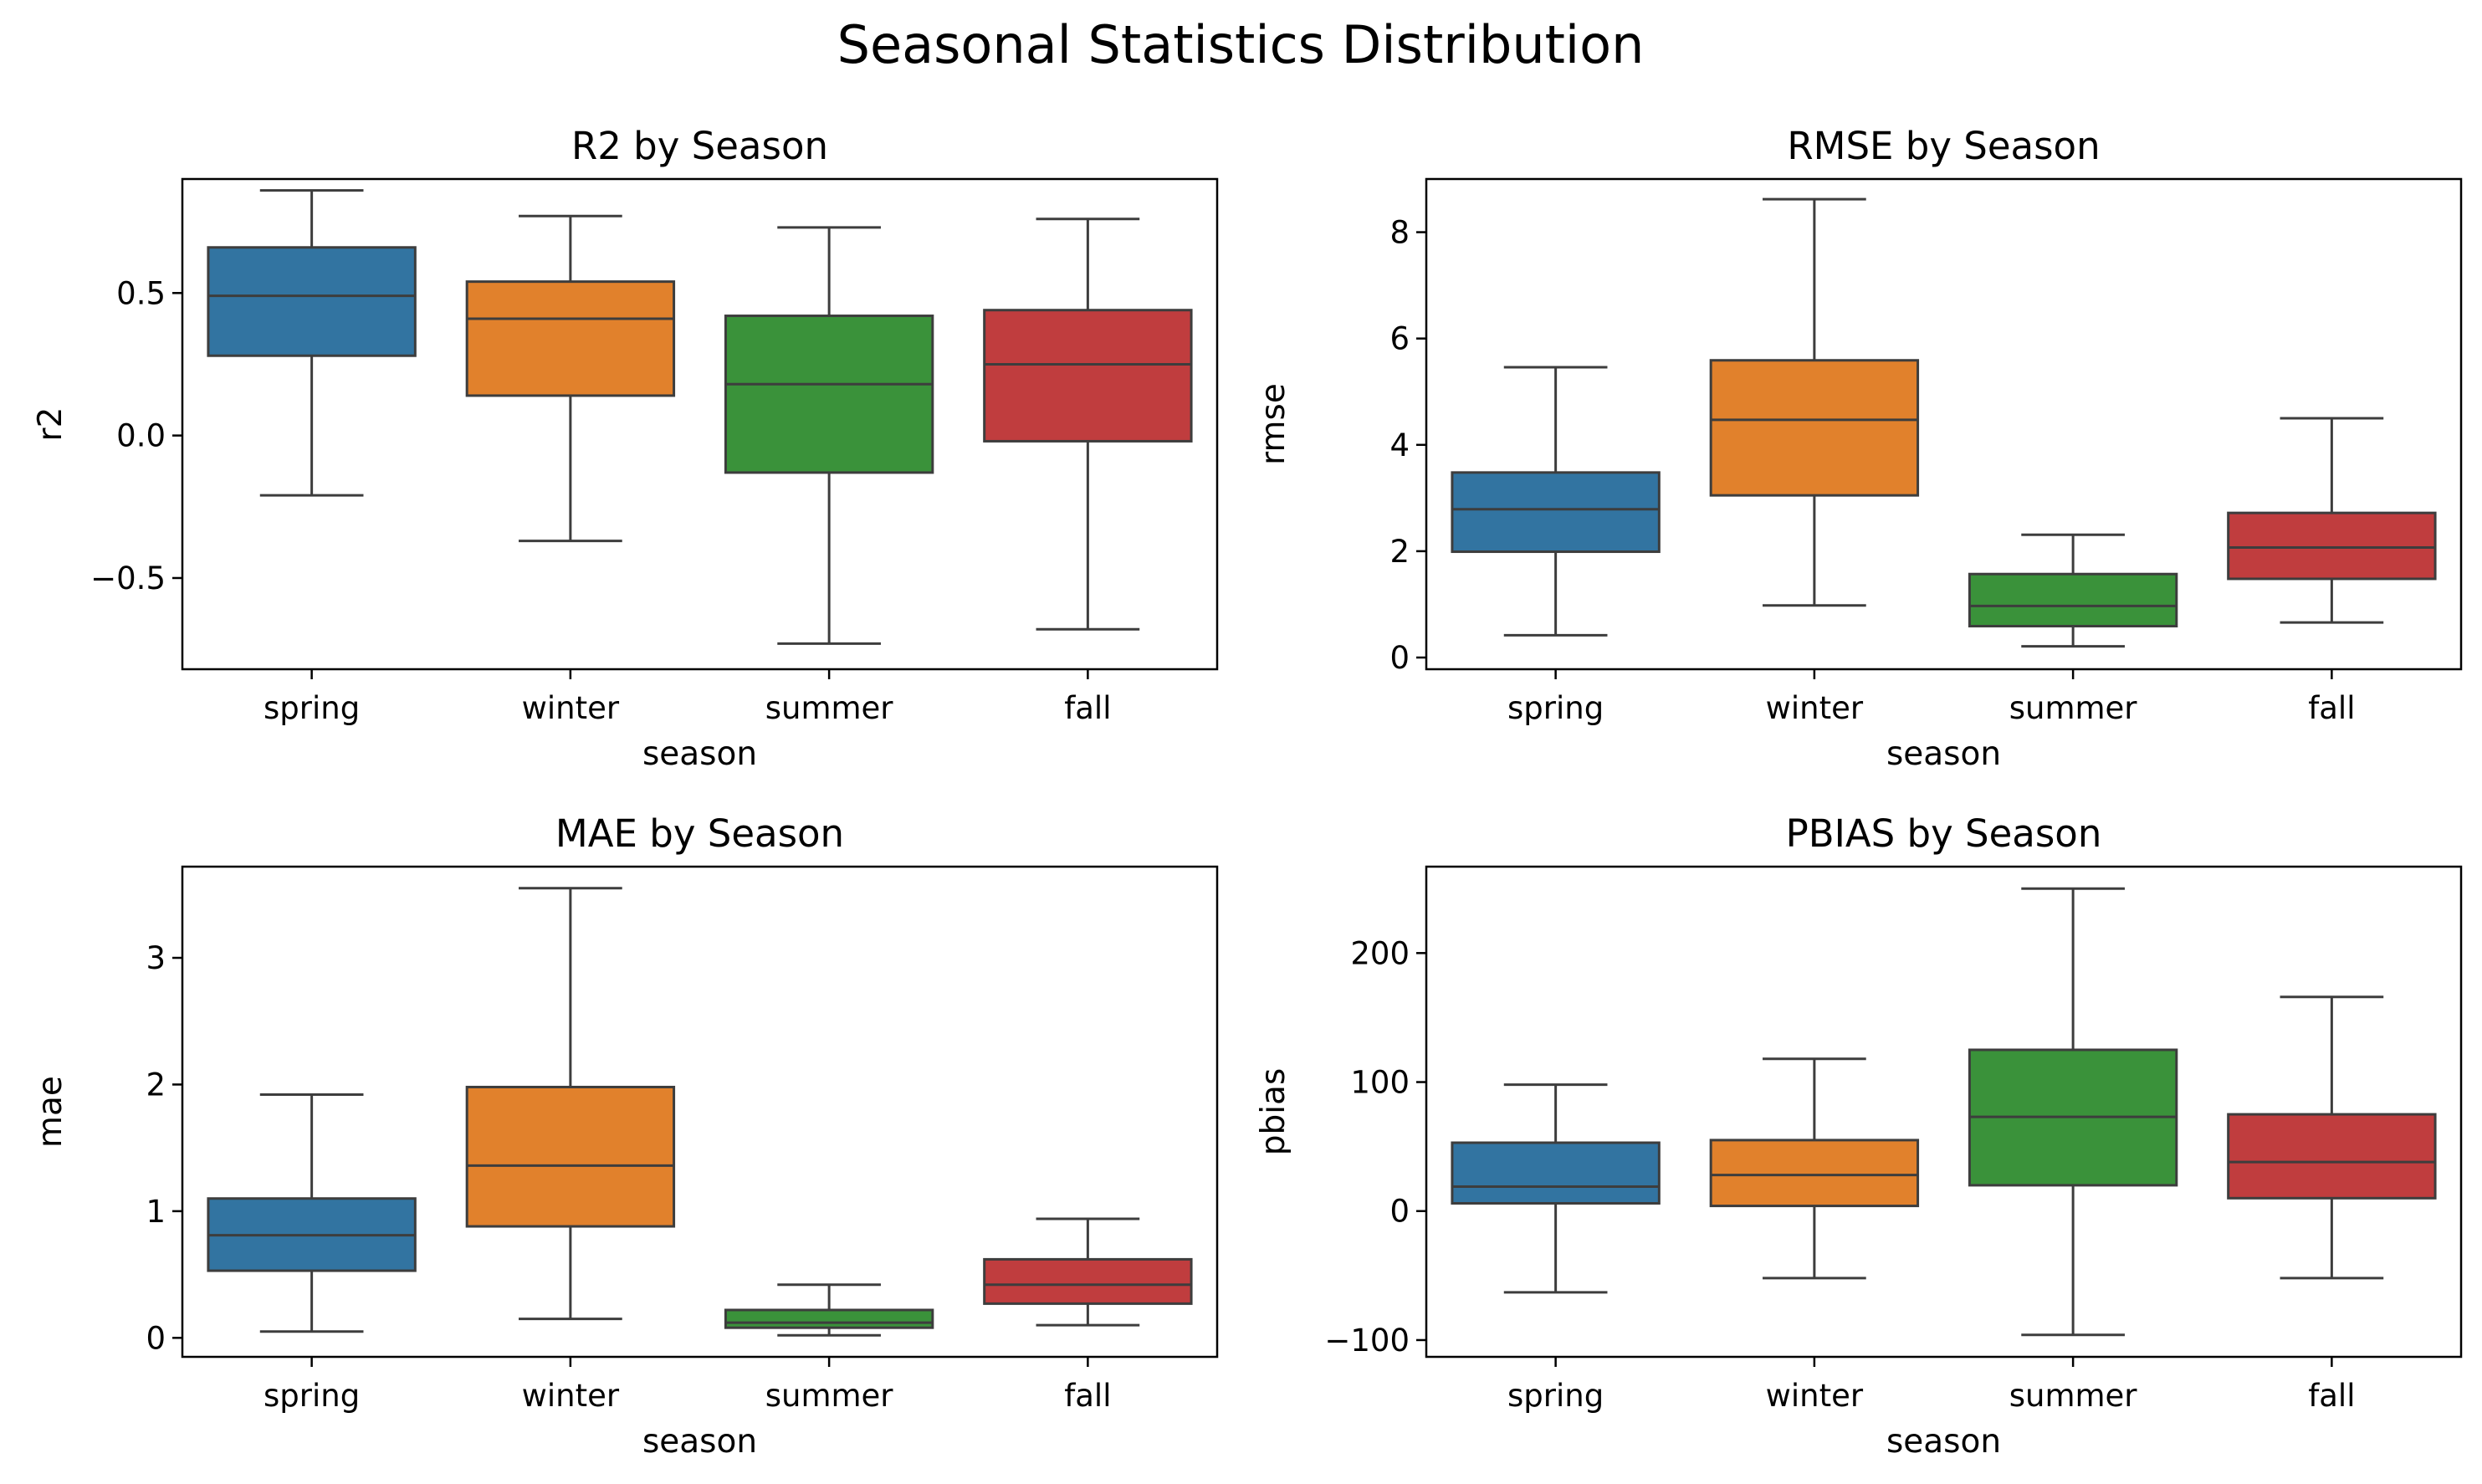 The width and height of the screenshot is (2482, 1484). What do you see at coordinates (50, 1112) in the screenshot?
I see `y-axis-label: mae` at bounding box center [50, 1112].